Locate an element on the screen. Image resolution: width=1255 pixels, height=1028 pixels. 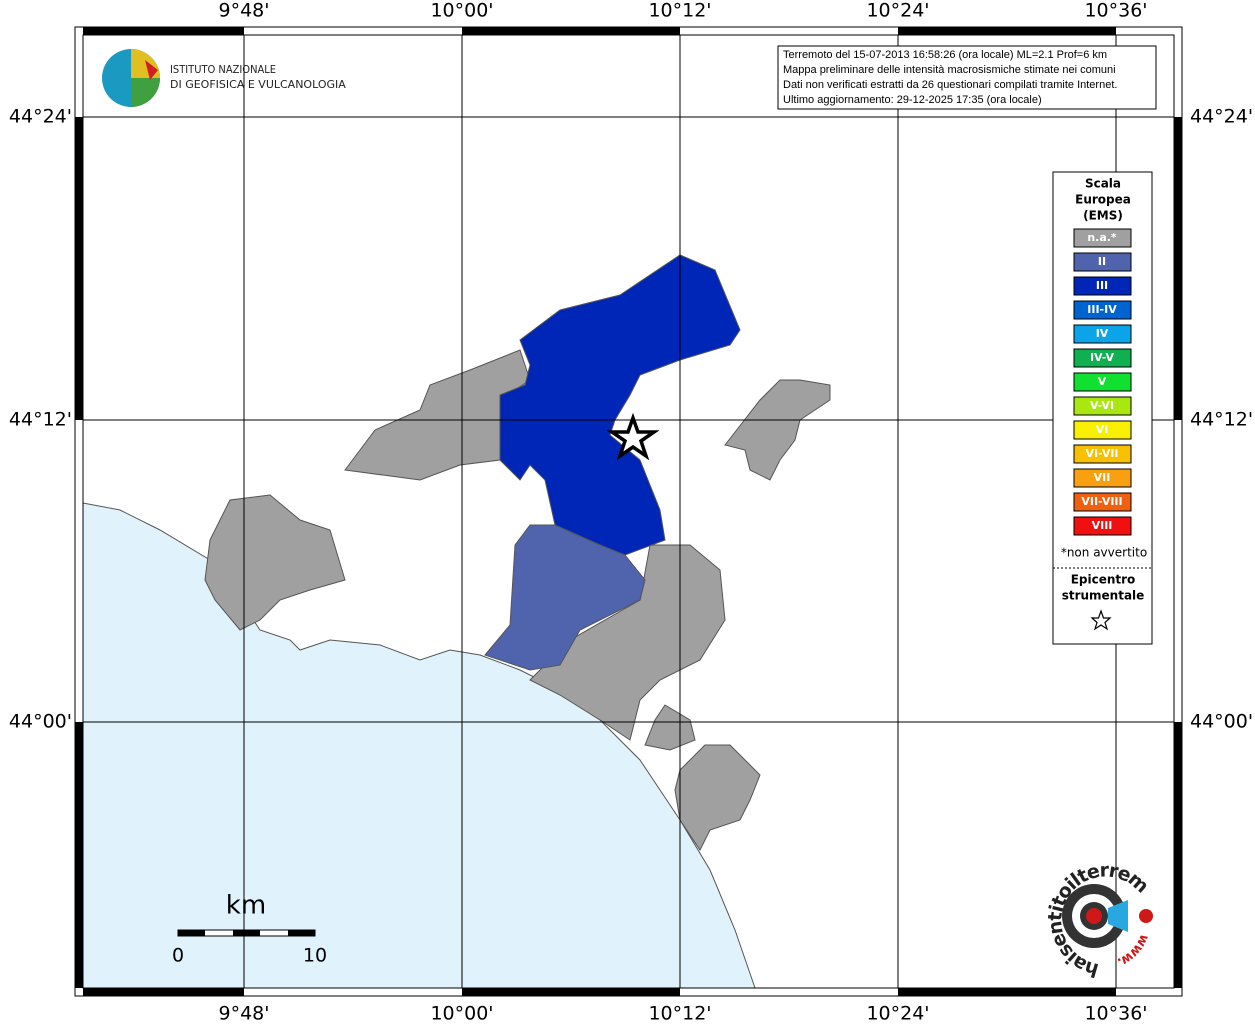
logo-text: ISTITUTO NAZIONALE is located at coordinates (223, 69).